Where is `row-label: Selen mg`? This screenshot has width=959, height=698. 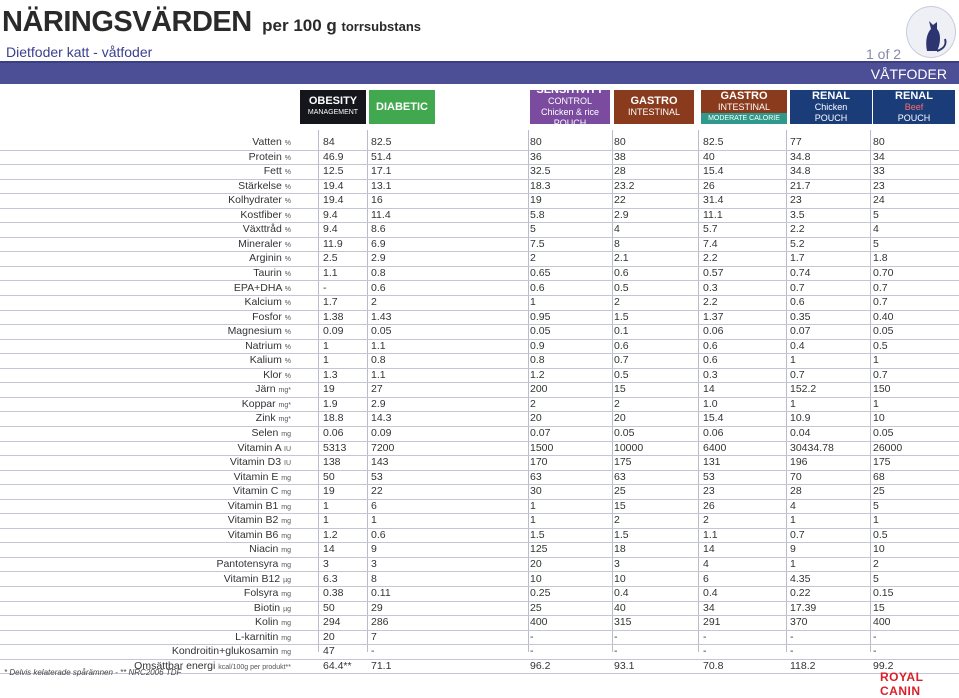
row-label: Selen mg is located at coordinates (271, 433).